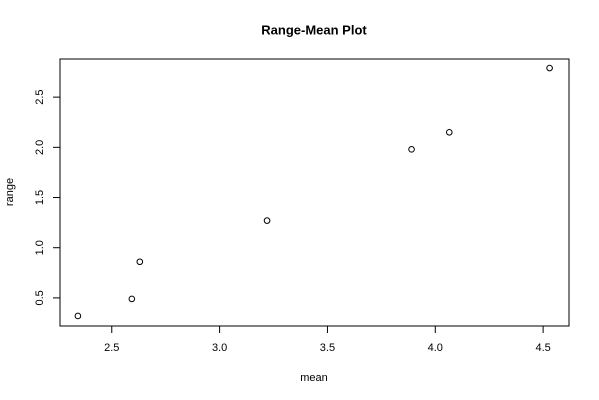 The image size is (599, 400). I want to click on y-tick-label: 2.5, so click(40, 96).